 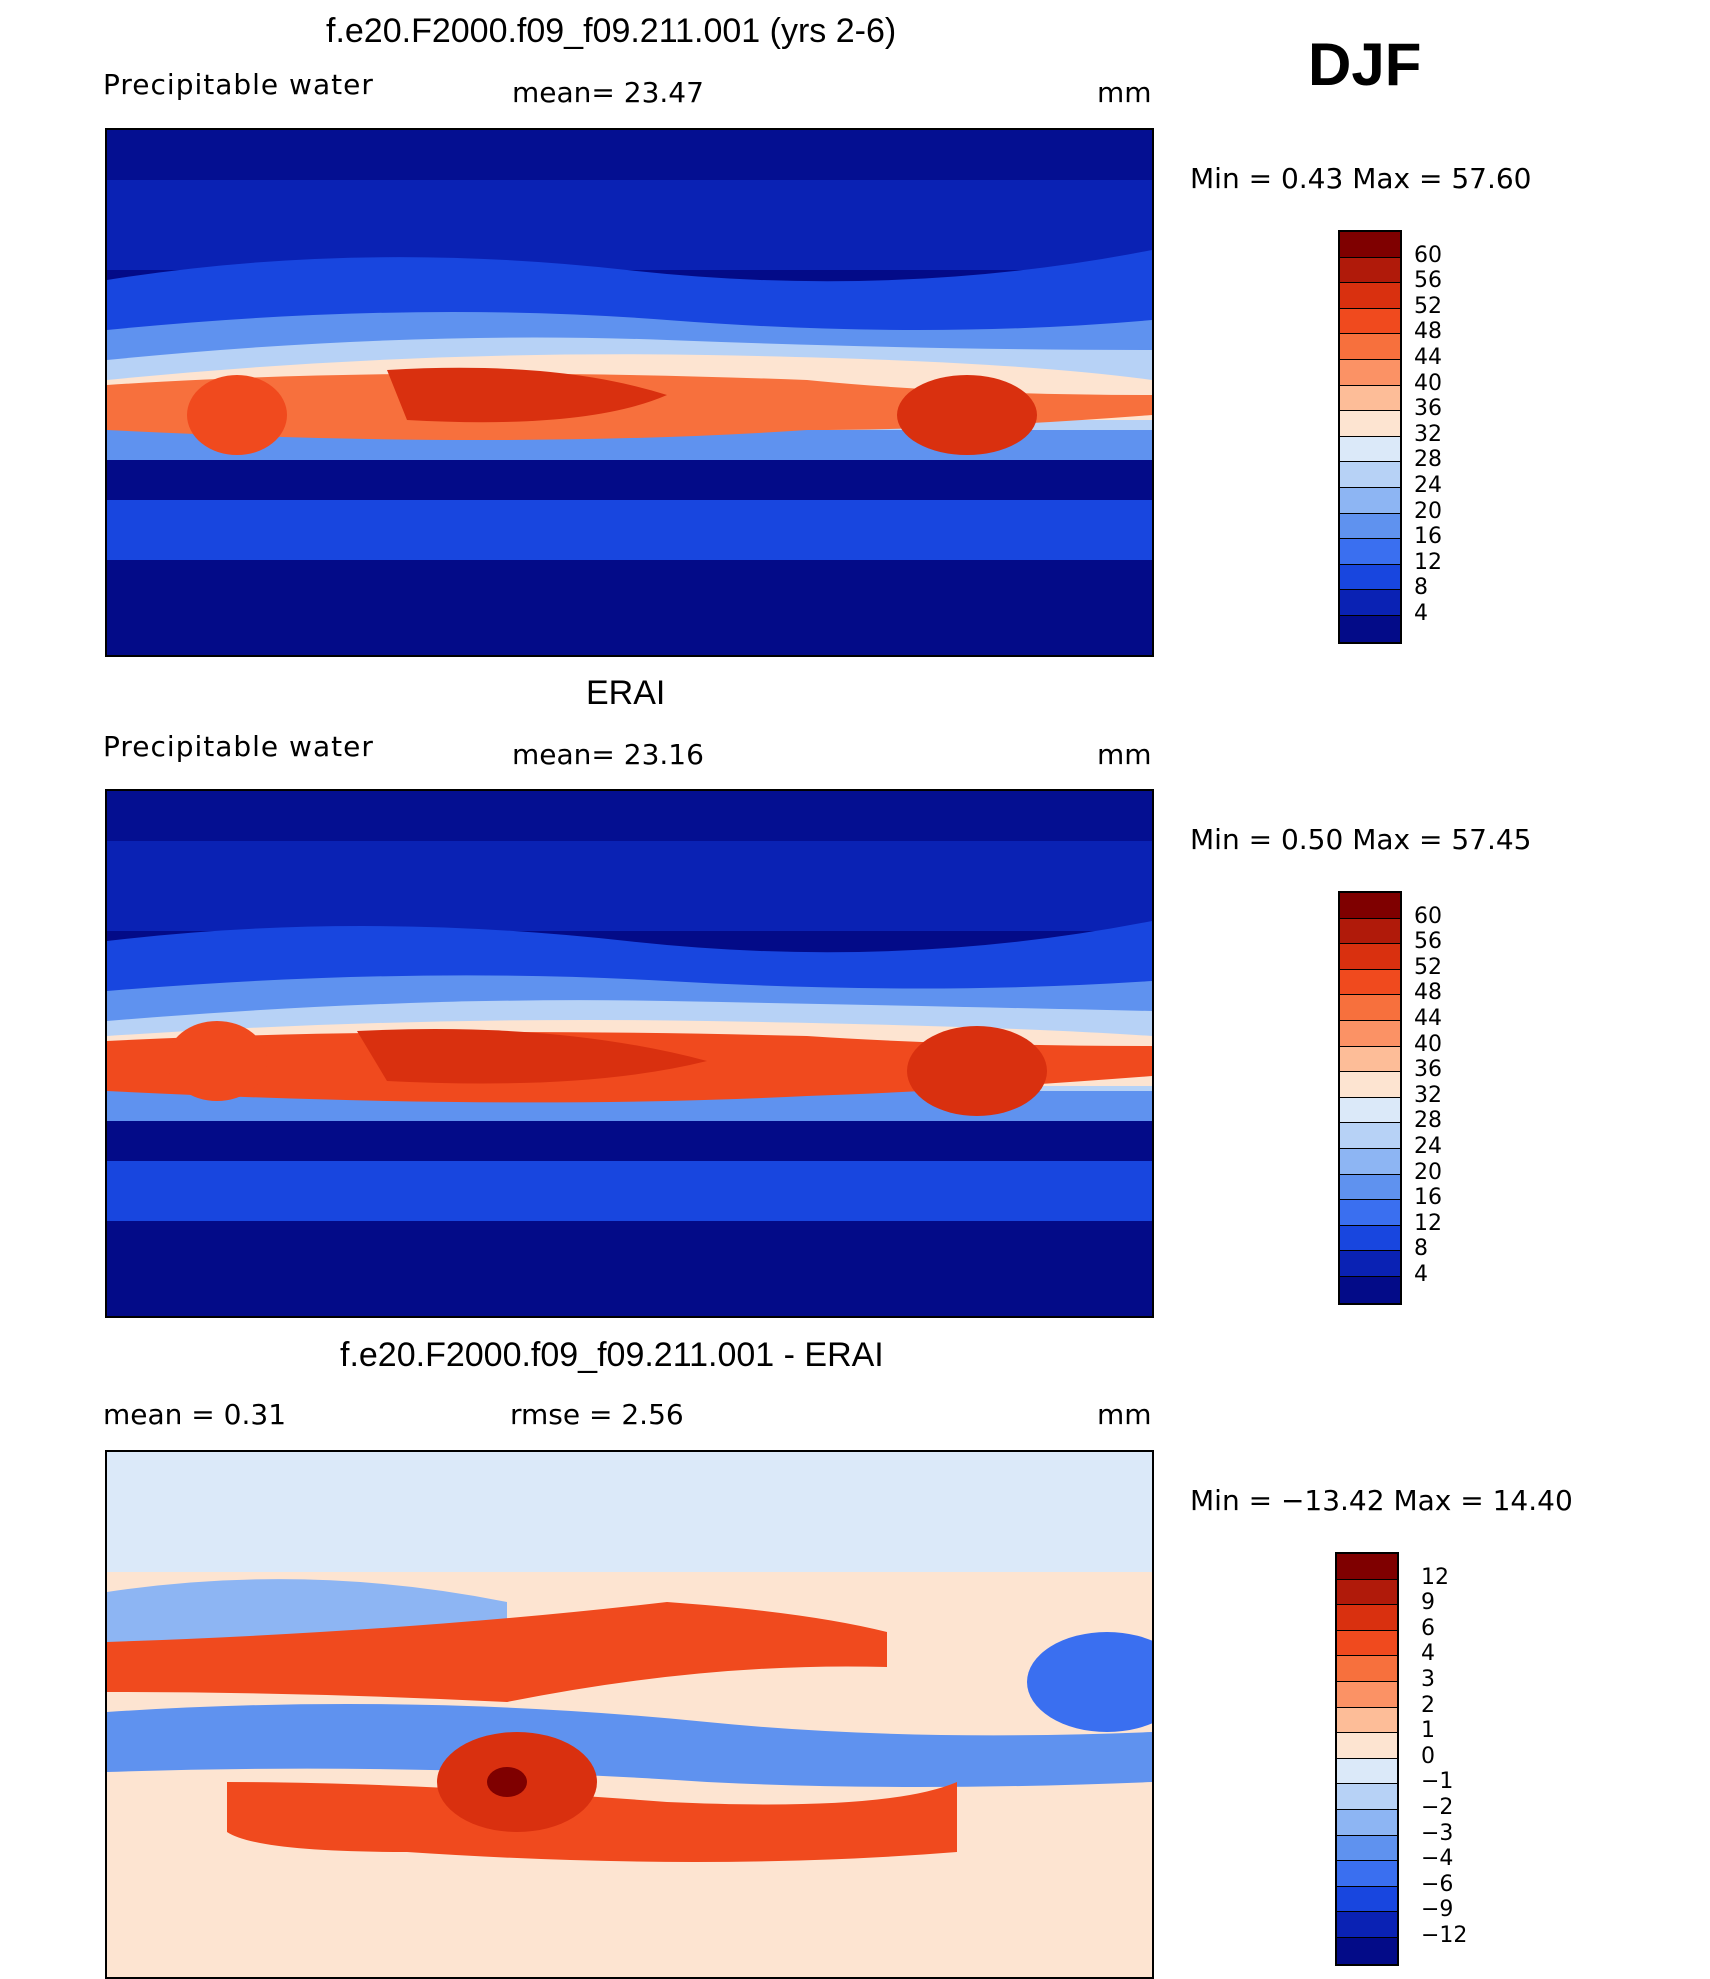 I want to click on colorbar-tick-label: 24, so click(x=1428, y=485).